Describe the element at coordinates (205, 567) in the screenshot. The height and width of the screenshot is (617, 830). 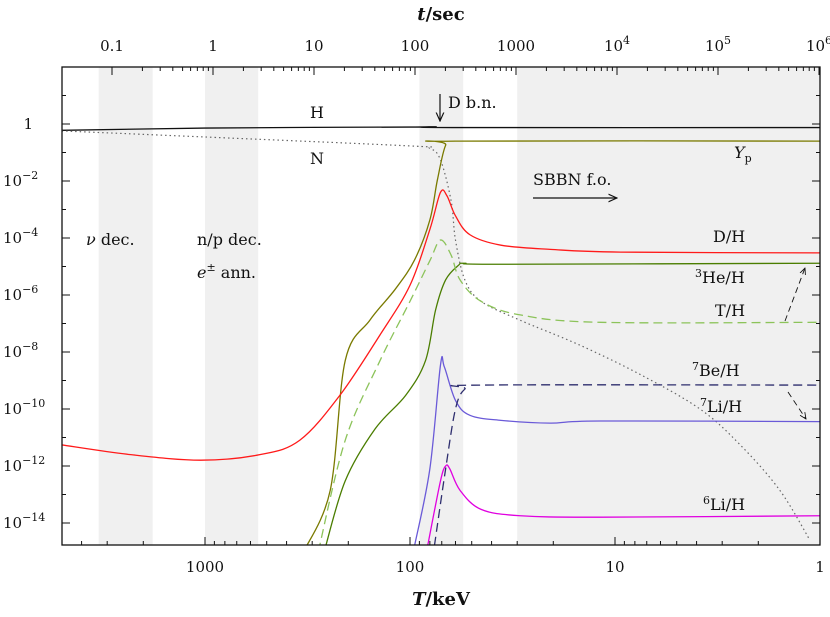
I see `x-tick-label: 1000` at that location.